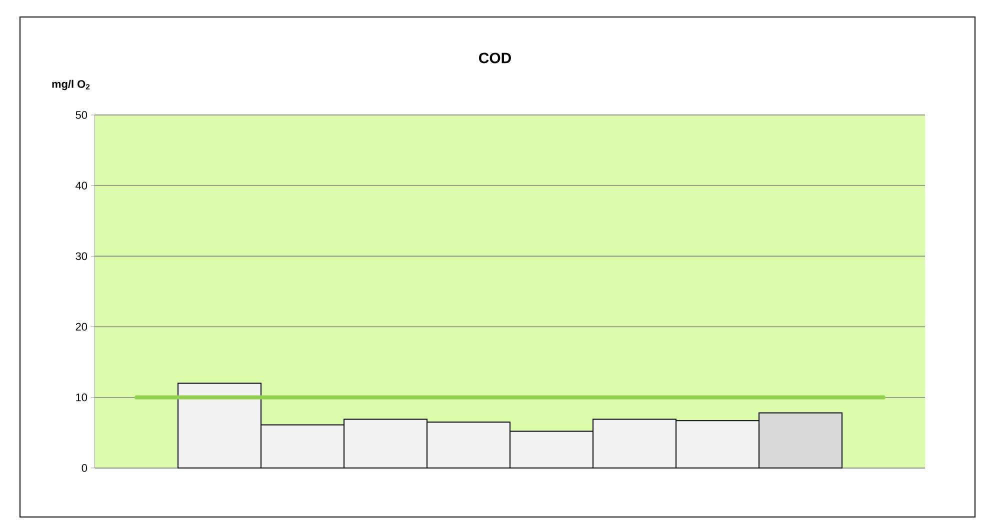 This screenshot has height=528, width=983. What do you see at coordinates (82, 326) in the screenshot?
I see `y-tick-label: 20` at bounding box center [82, 326].